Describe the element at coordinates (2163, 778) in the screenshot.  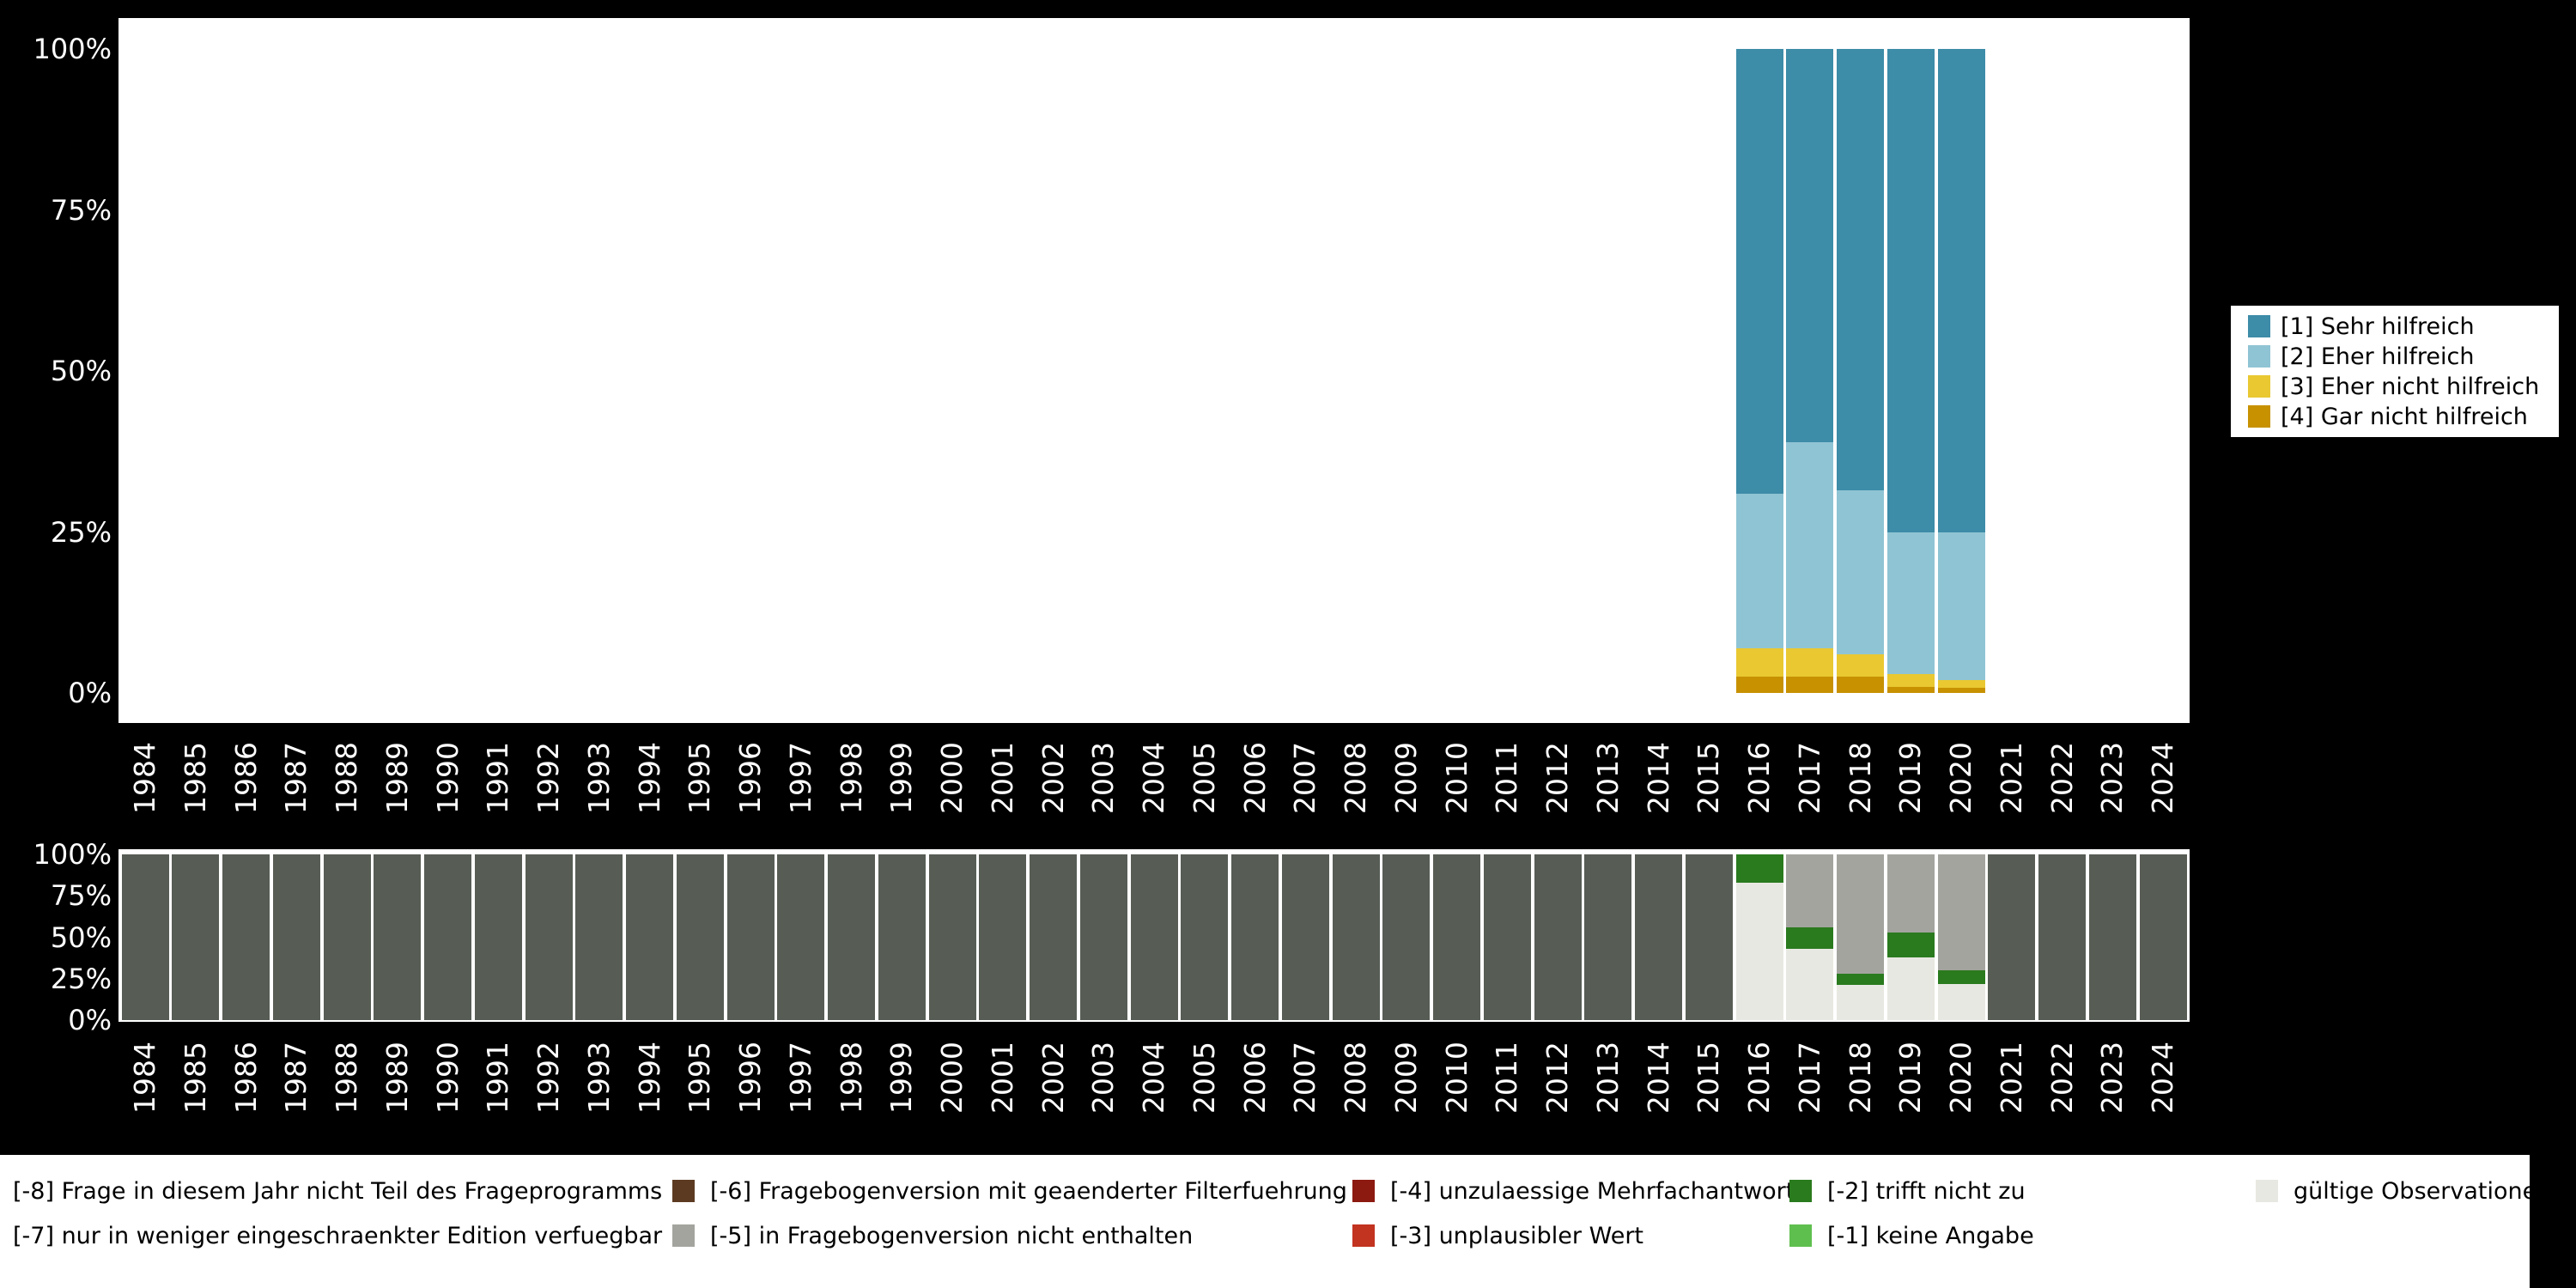
I see `responses-chart-xtick: 2024` at that location.